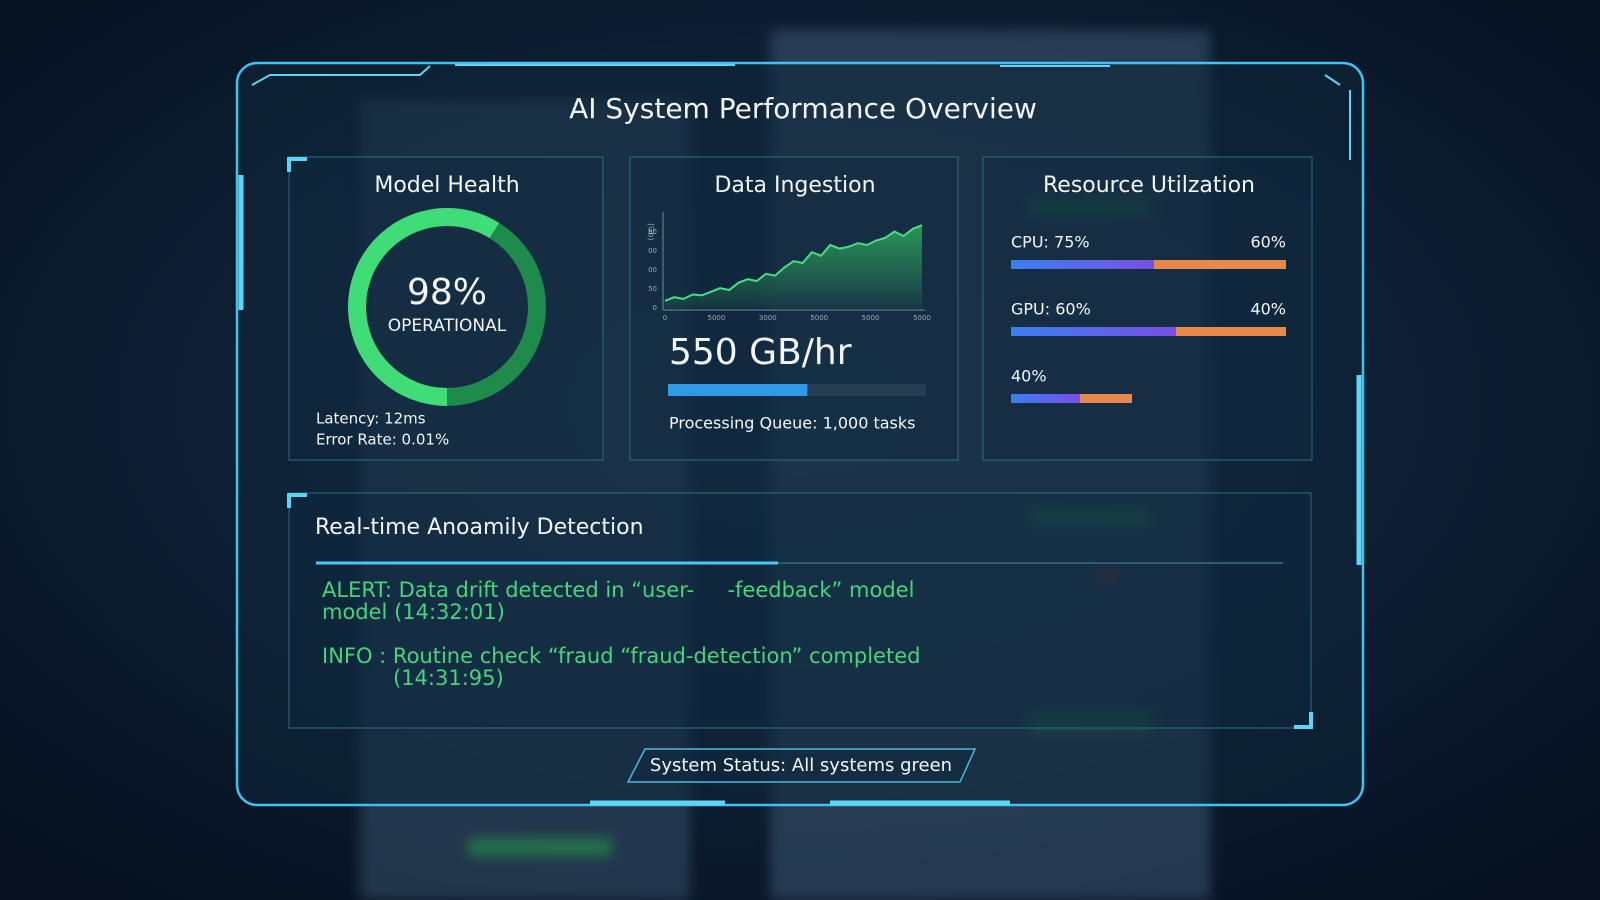 The width and height of the screenshot is (1600, 900). Describe the element at coordinates (447, 292) in the screenshot. I see `health-value: 98%` at that location.